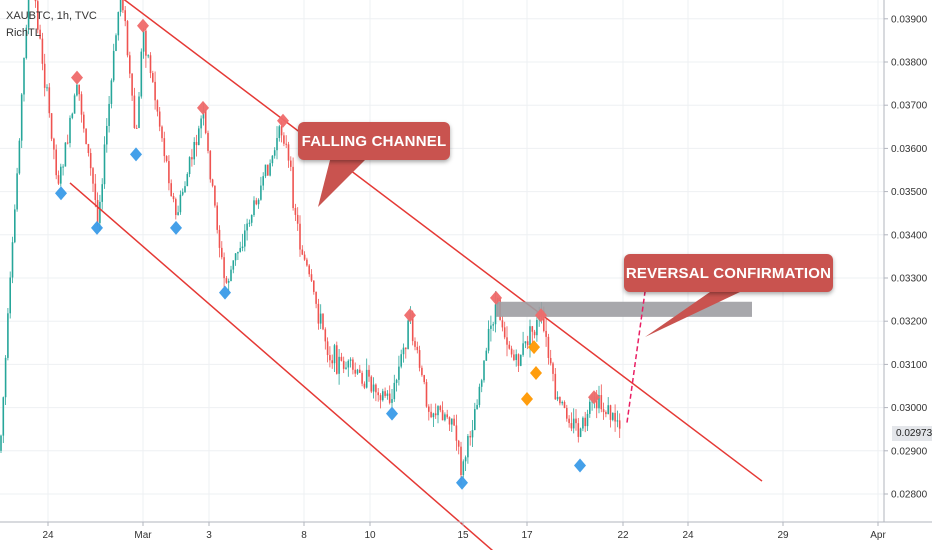 This screenshot has width=932, height=550. I want to click on price-tick-label: 0.03400, so click(909, 235).